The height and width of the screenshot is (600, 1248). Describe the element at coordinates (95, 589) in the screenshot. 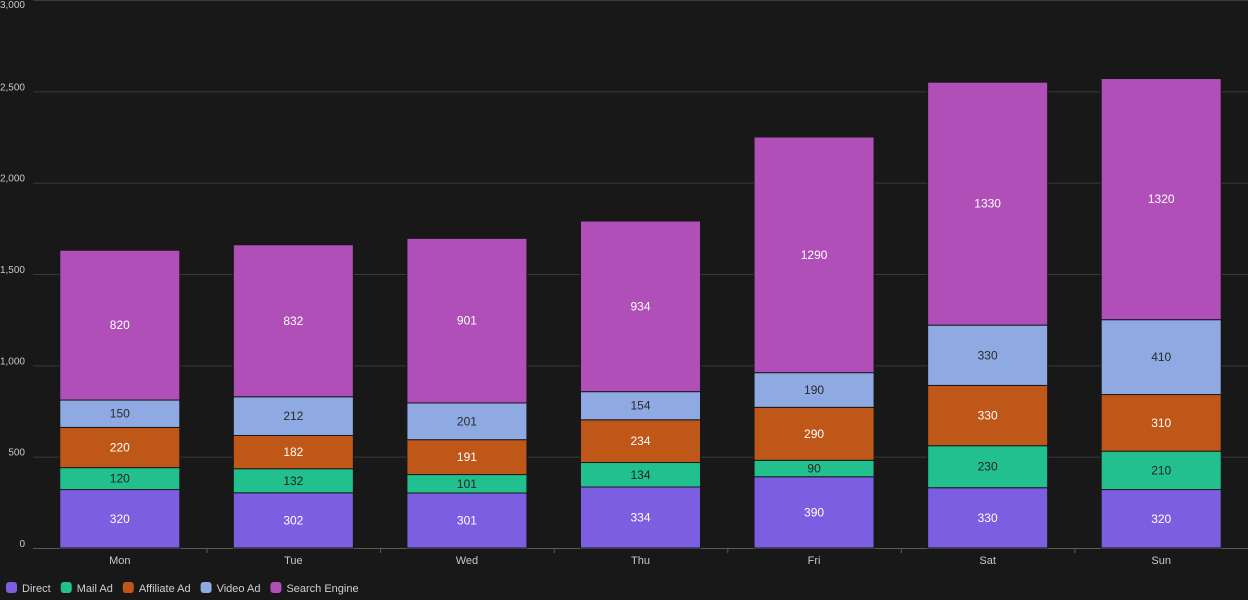

I see `legend-label: Mail Ad` at that location.